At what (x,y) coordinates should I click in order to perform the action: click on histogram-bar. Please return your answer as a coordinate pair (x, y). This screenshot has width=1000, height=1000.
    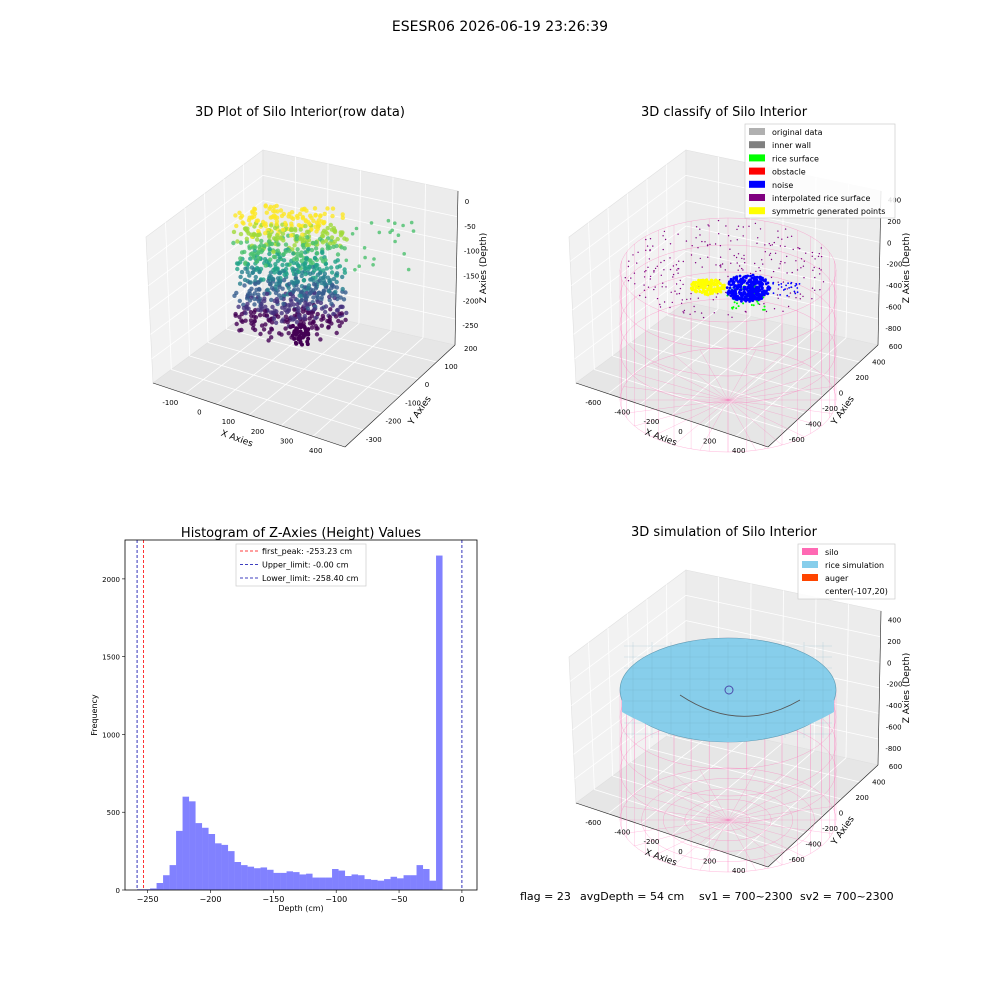
    Looking at the image, I should click on (368, 884).